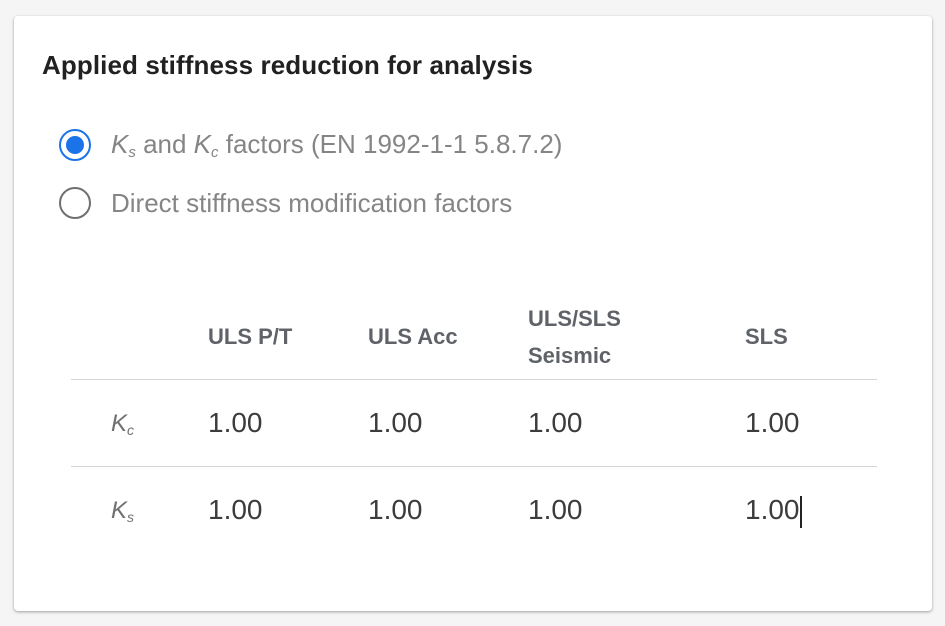  Describe the element at coordinates (588, 423) in the screenshot. I see `kc-uls-sls-seismic-input` at that location.